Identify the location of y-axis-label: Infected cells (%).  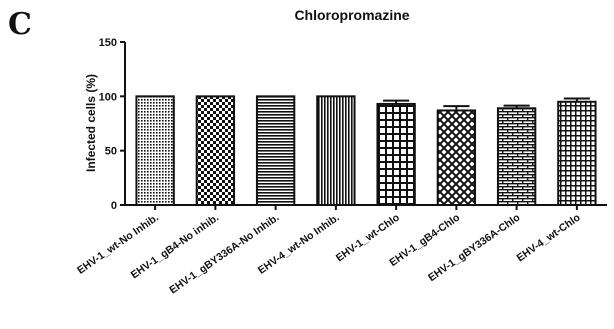
(91, 123).